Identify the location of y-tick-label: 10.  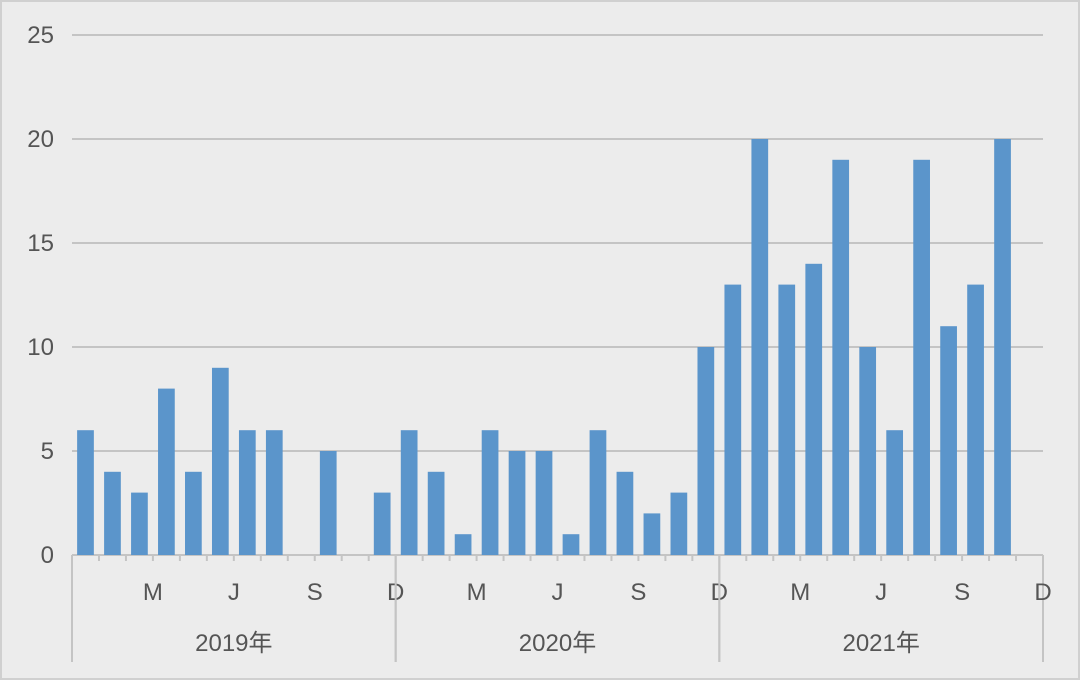
(40, 347).